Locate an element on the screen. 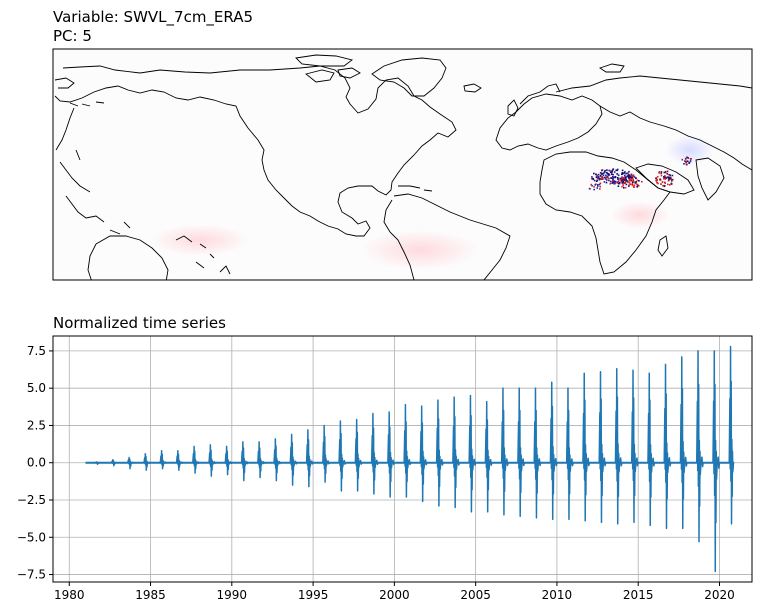 This screenshot has height=615, width=760. saharan-anomaly-hotspots is located at coordinates (640, 173).